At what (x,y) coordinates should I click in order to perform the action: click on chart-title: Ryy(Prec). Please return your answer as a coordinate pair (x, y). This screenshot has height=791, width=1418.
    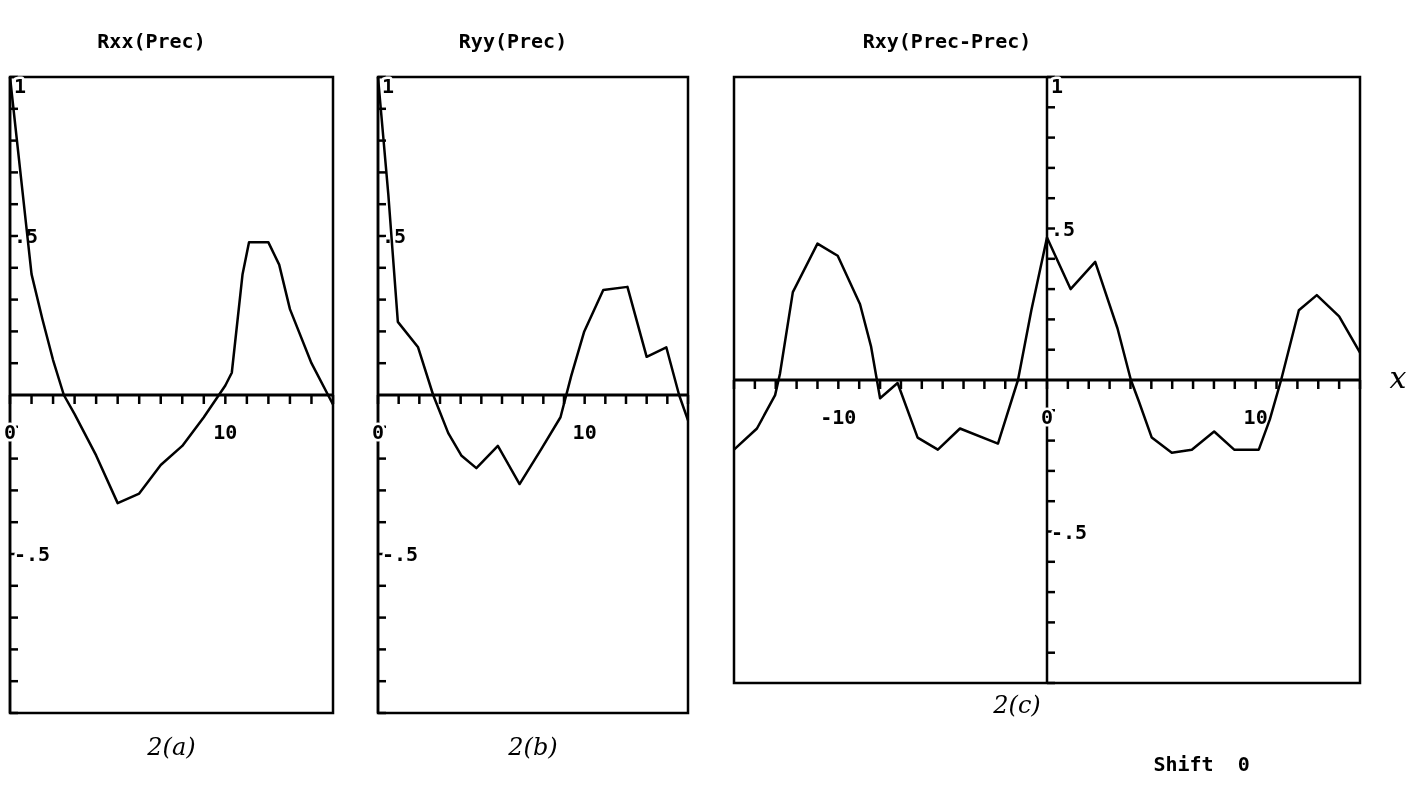
    Looking at the image, I should click on (513, 41).